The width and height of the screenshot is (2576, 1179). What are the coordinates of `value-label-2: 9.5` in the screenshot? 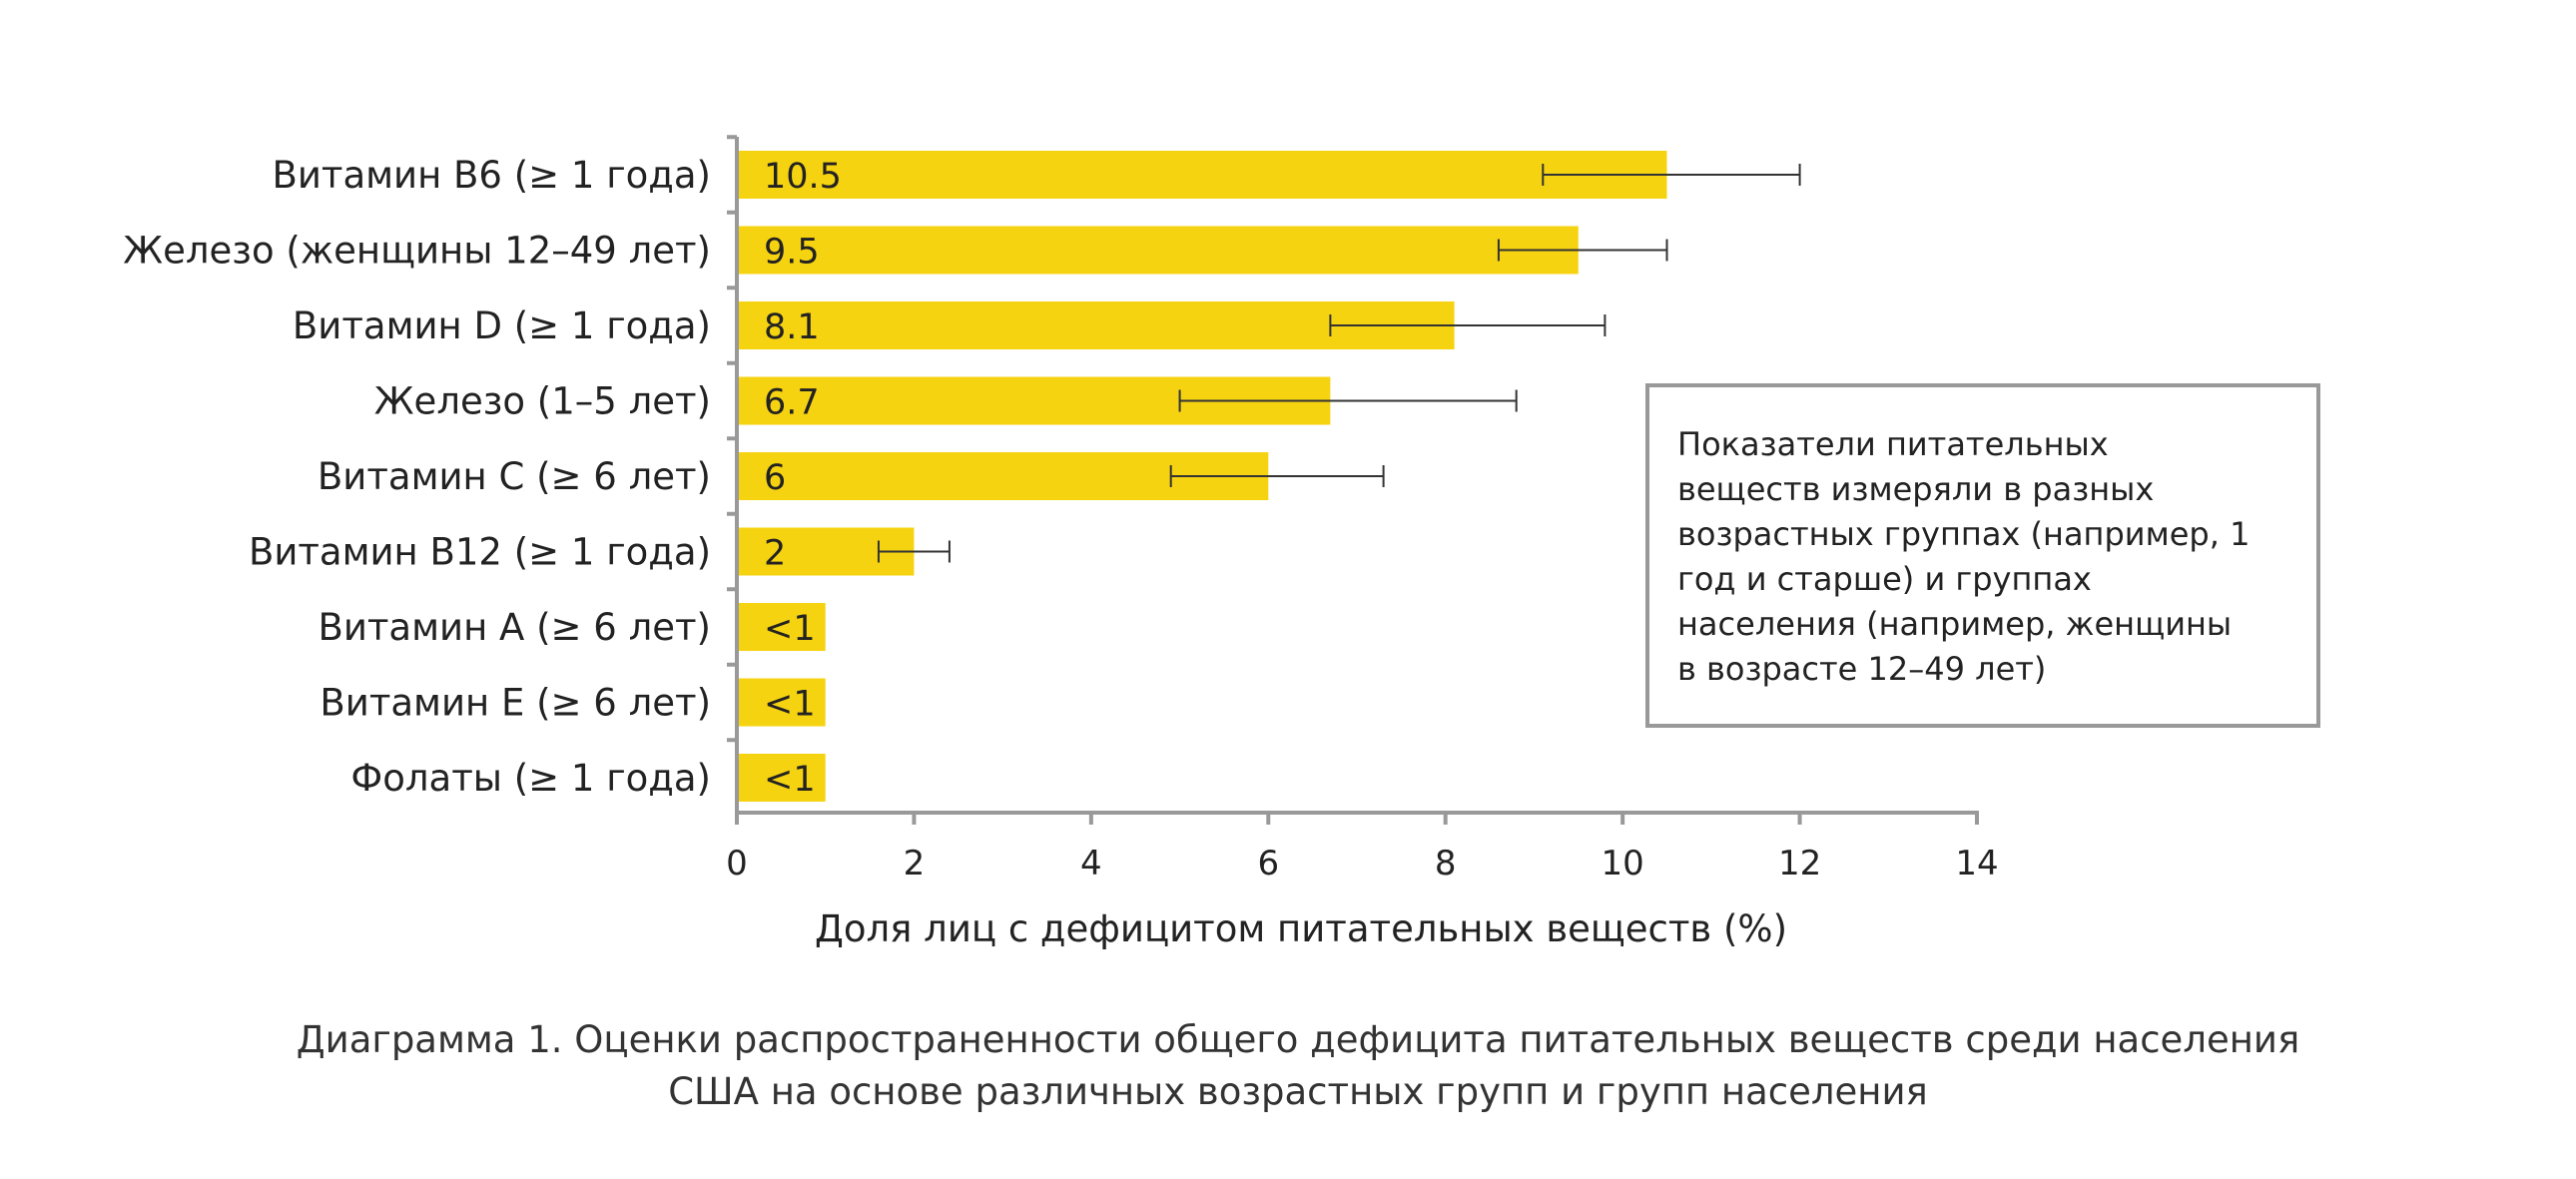 It's located at (792, 253).